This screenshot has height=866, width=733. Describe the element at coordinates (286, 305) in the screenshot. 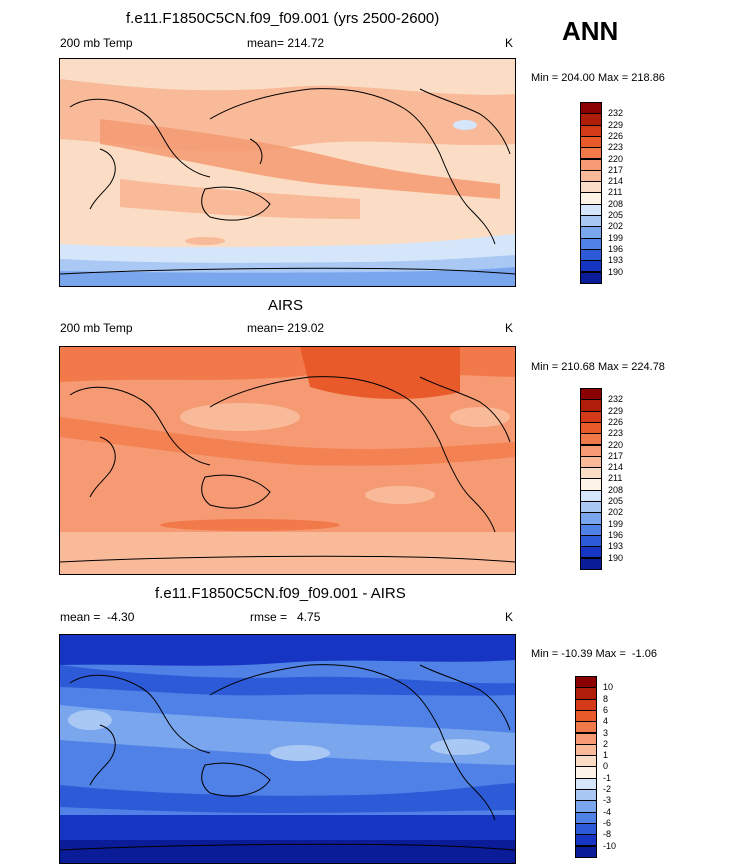

I see `panel2-title: AIRS` at that location.